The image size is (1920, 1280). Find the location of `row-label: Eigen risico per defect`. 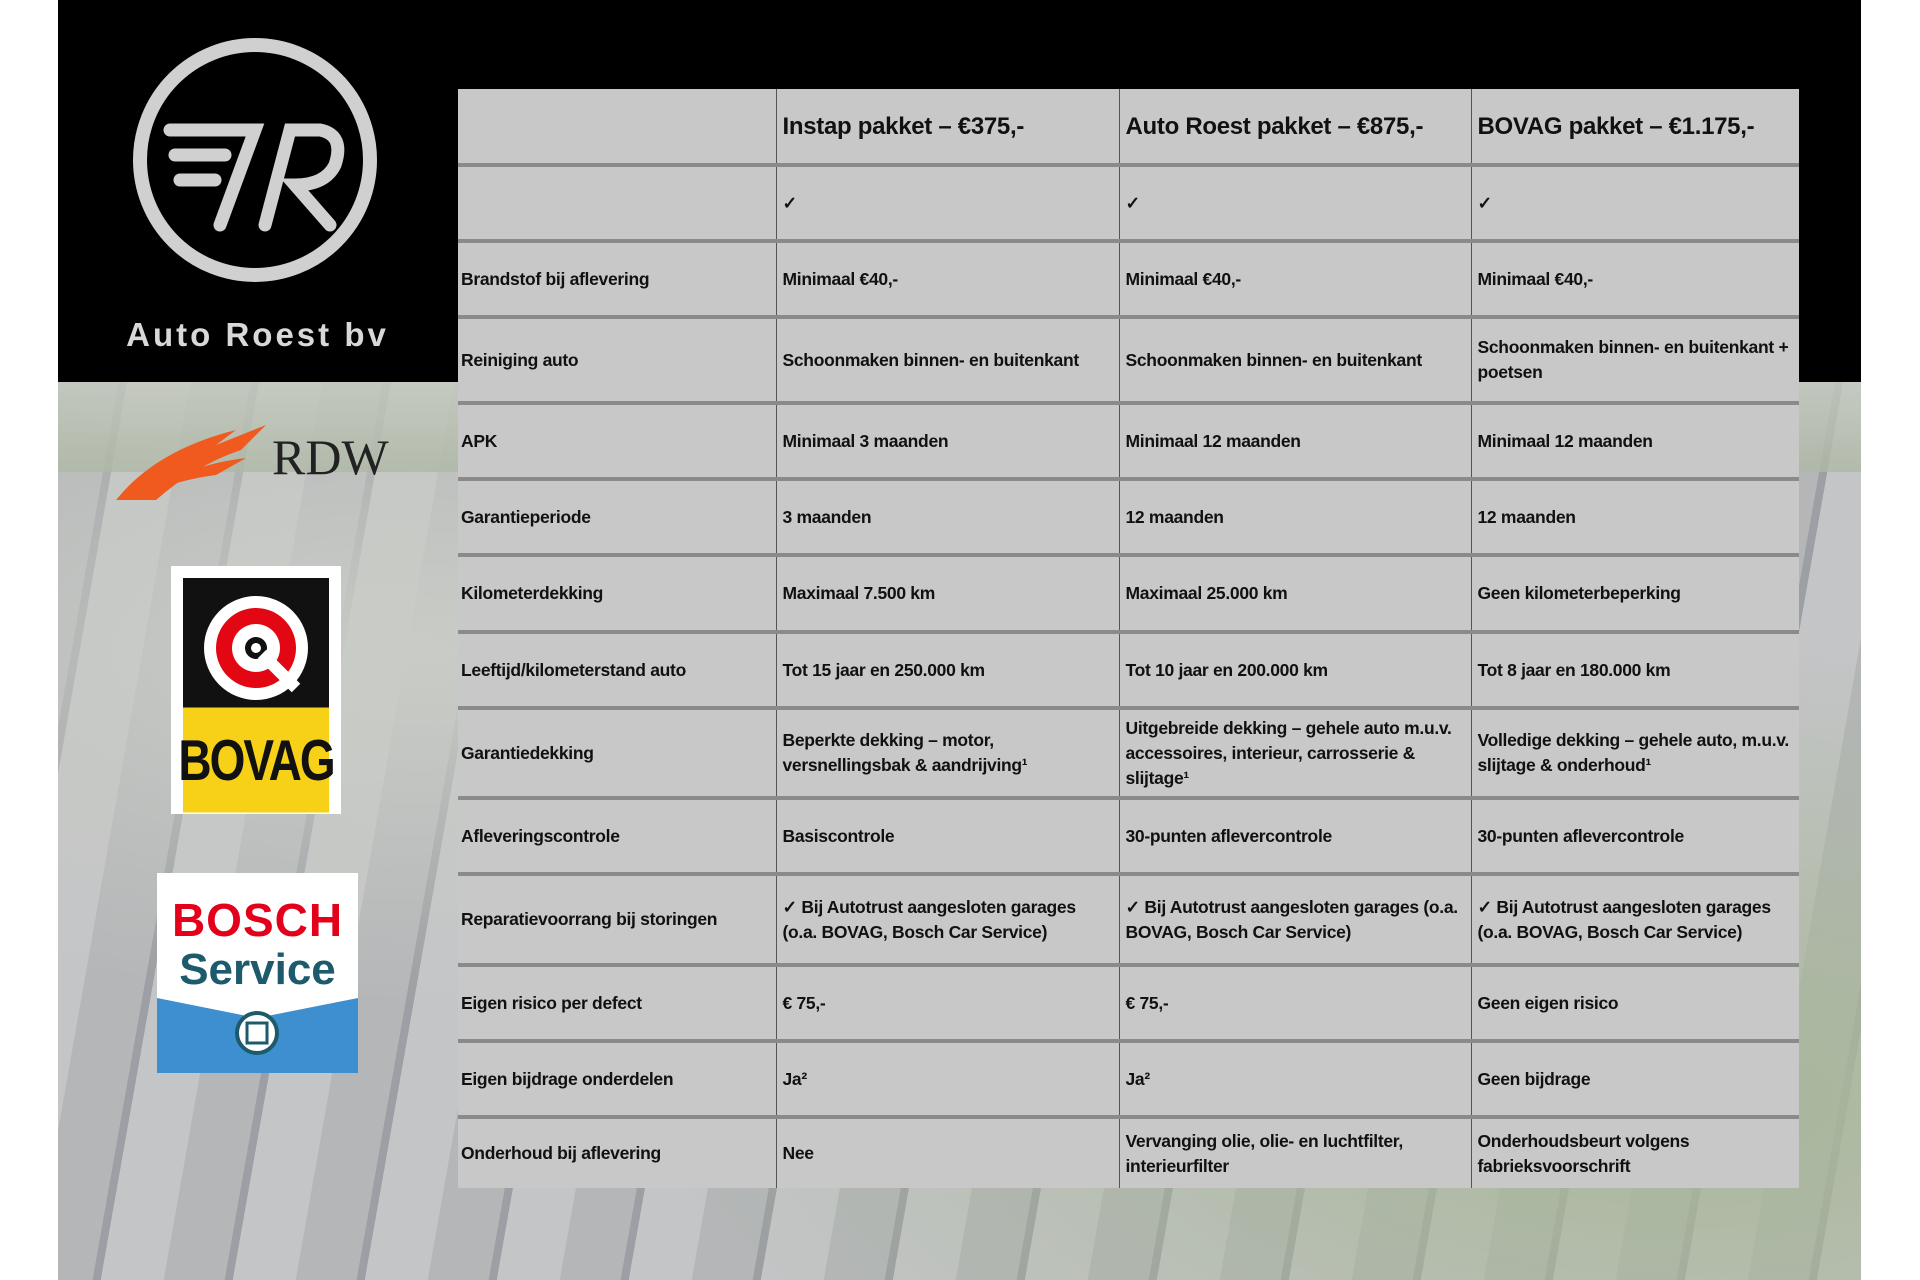

row-label: Eigen risico per defect is located at coordinates (617, 1002).